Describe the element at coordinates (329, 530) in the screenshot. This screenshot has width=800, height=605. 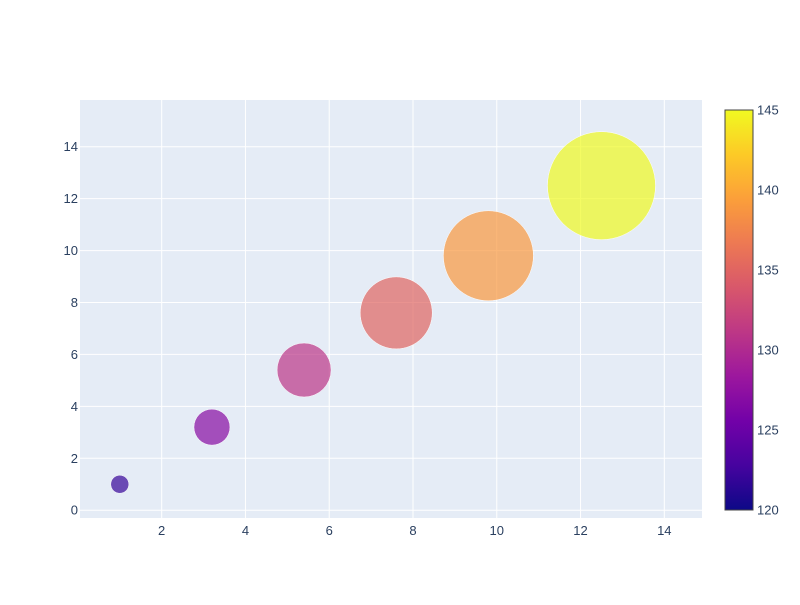
I see `x-tick-label: 6` at that location.